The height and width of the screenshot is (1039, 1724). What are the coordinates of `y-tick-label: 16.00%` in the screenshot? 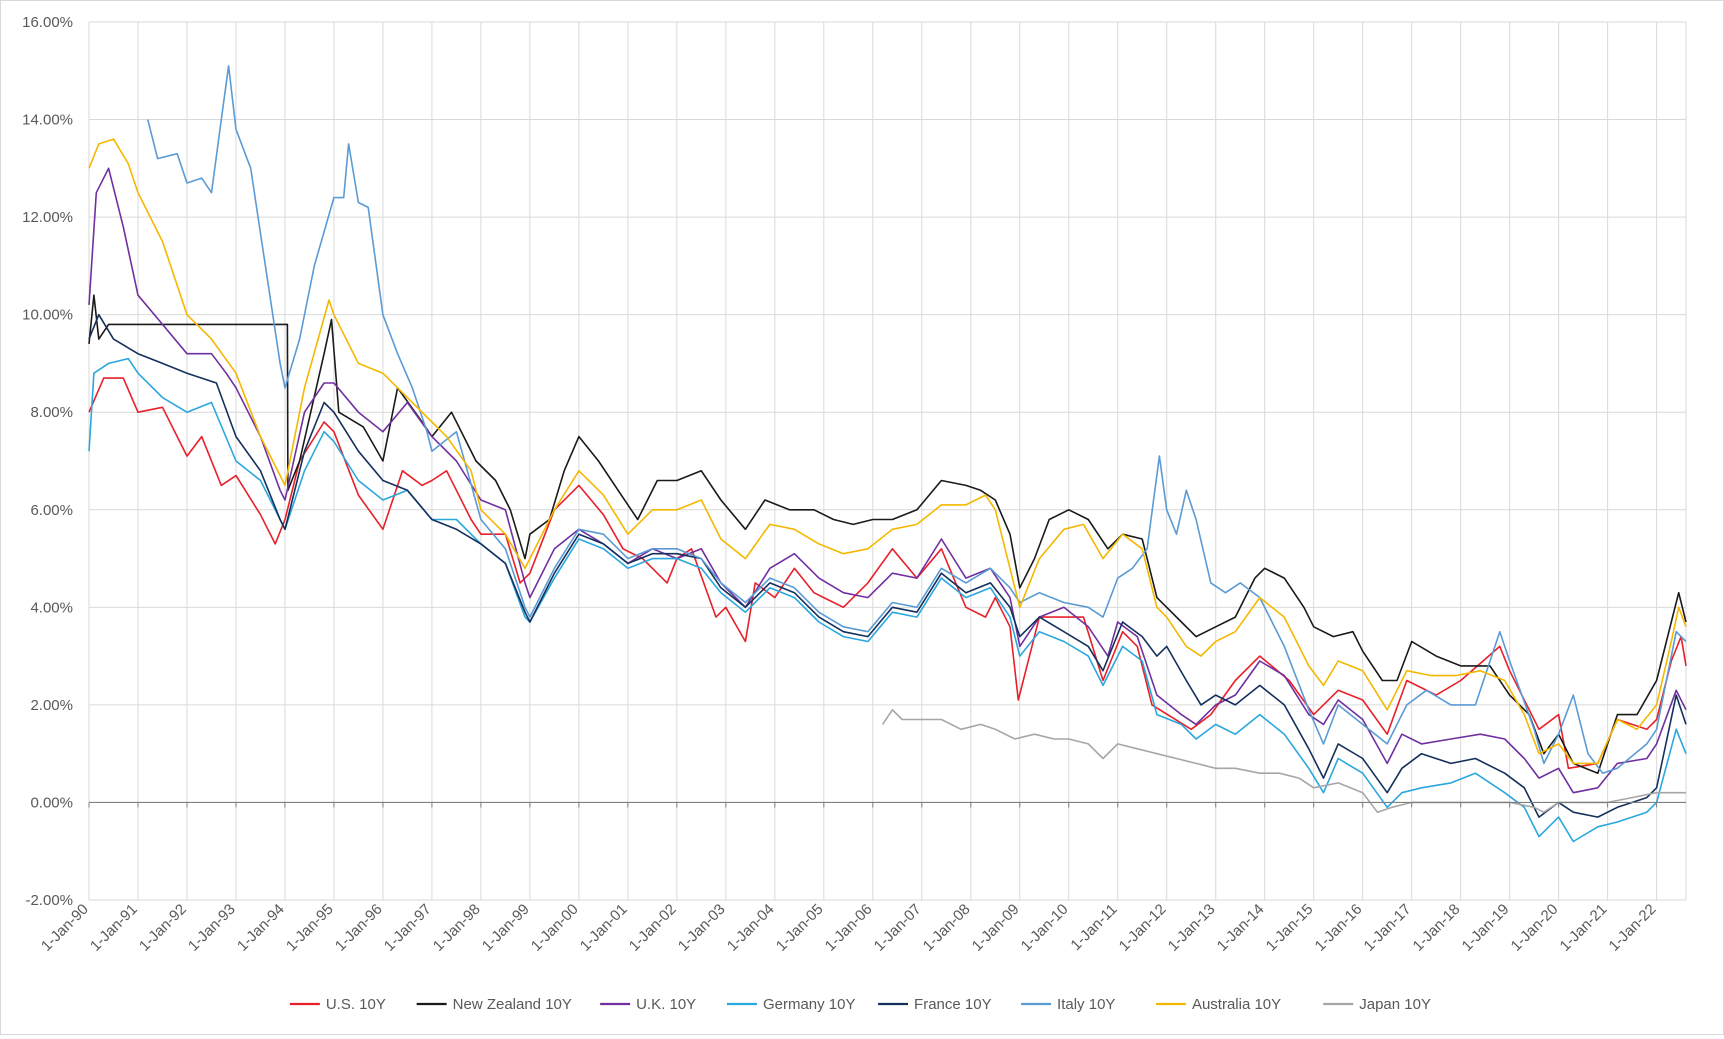 It's located at (47, 22).